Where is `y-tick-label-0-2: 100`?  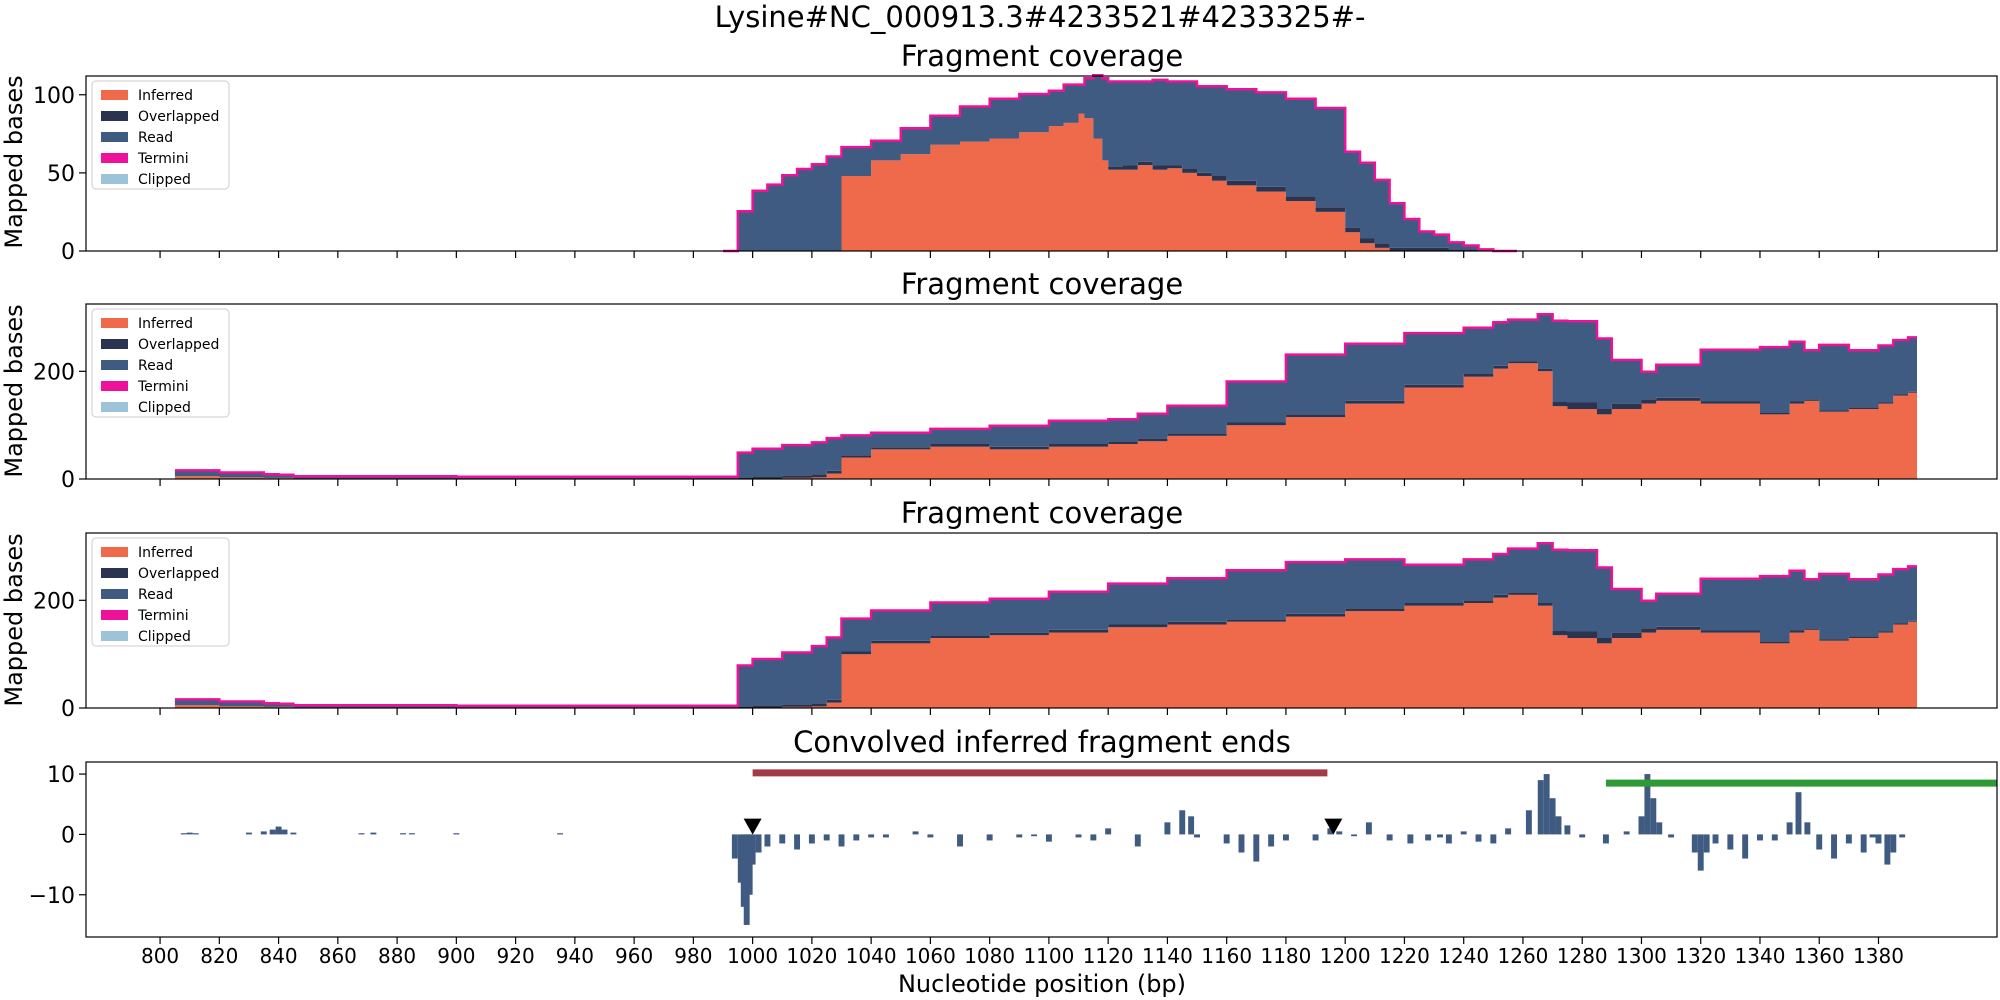 y-tick-label-0-2: 100 is located at coordinates (54, 96).